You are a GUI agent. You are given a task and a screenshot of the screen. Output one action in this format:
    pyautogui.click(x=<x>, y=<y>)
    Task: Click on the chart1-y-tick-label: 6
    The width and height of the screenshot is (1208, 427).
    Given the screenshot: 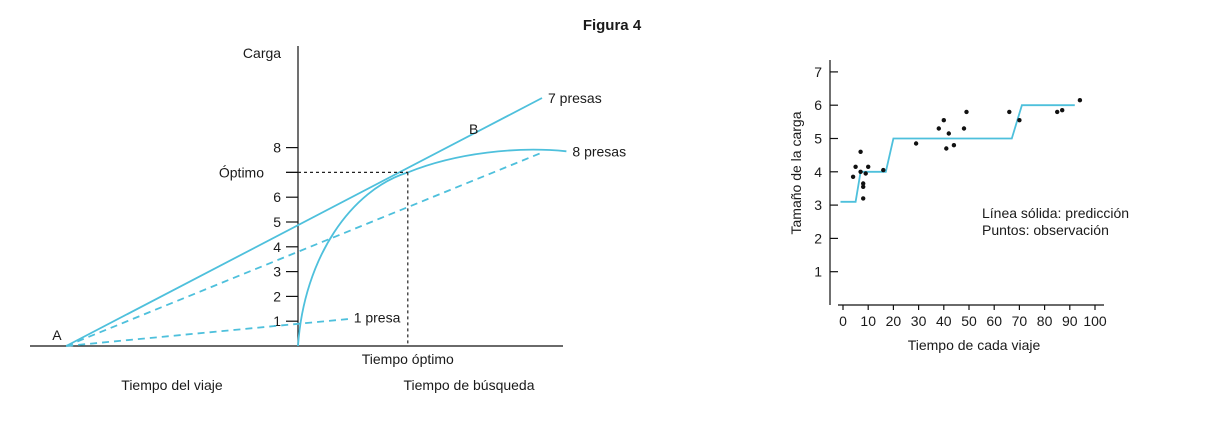 What is the action you would take?
    pyautogui.click(x=277, y=197)
    